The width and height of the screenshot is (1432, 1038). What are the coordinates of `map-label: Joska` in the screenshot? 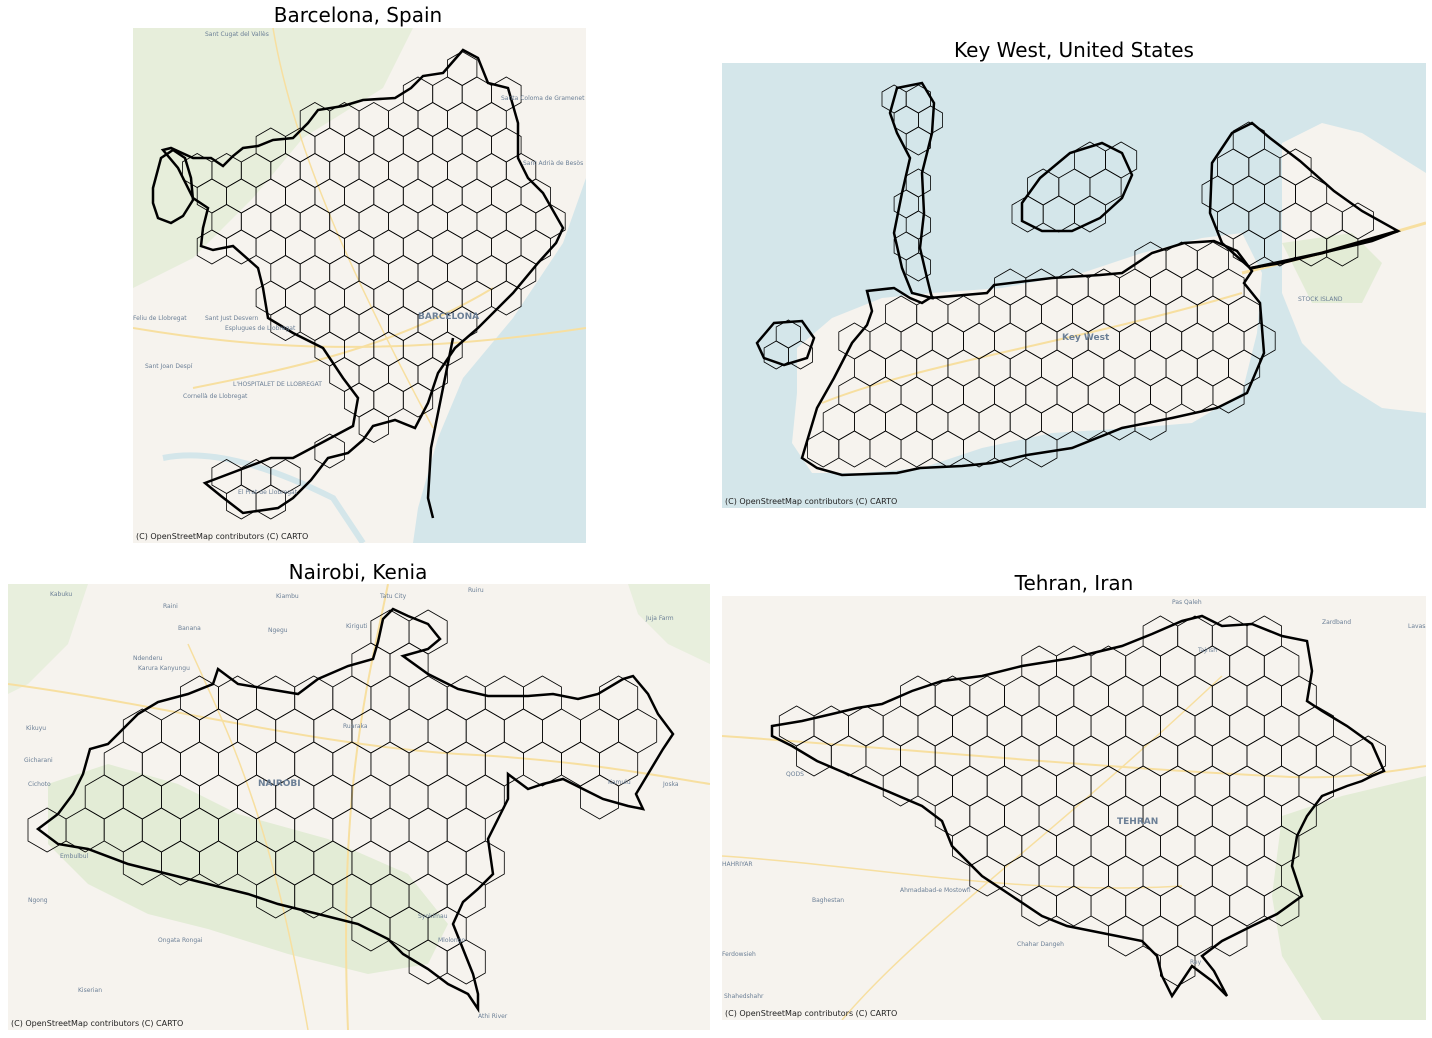 It's located at (670, 784).